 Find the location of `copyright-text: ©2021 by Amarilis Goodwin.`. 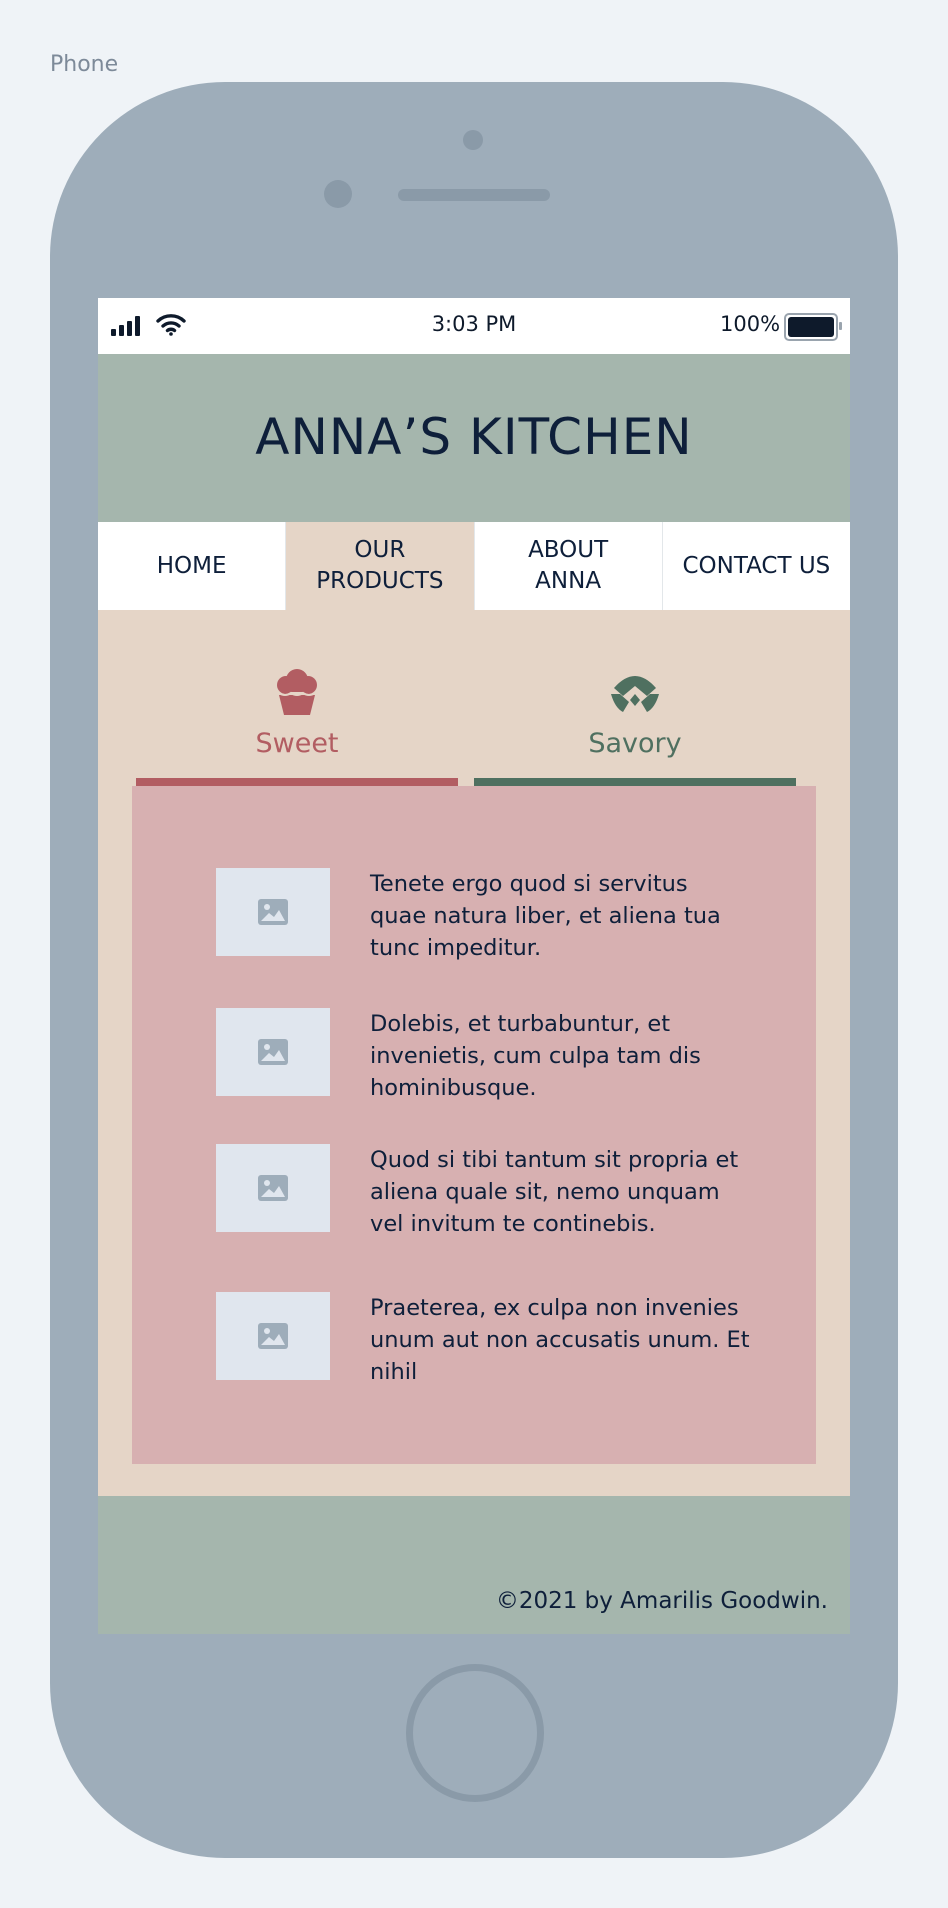

copyright-text: ©2021 by Amarilis Goodwin. is located at coordinates (661, 1601).